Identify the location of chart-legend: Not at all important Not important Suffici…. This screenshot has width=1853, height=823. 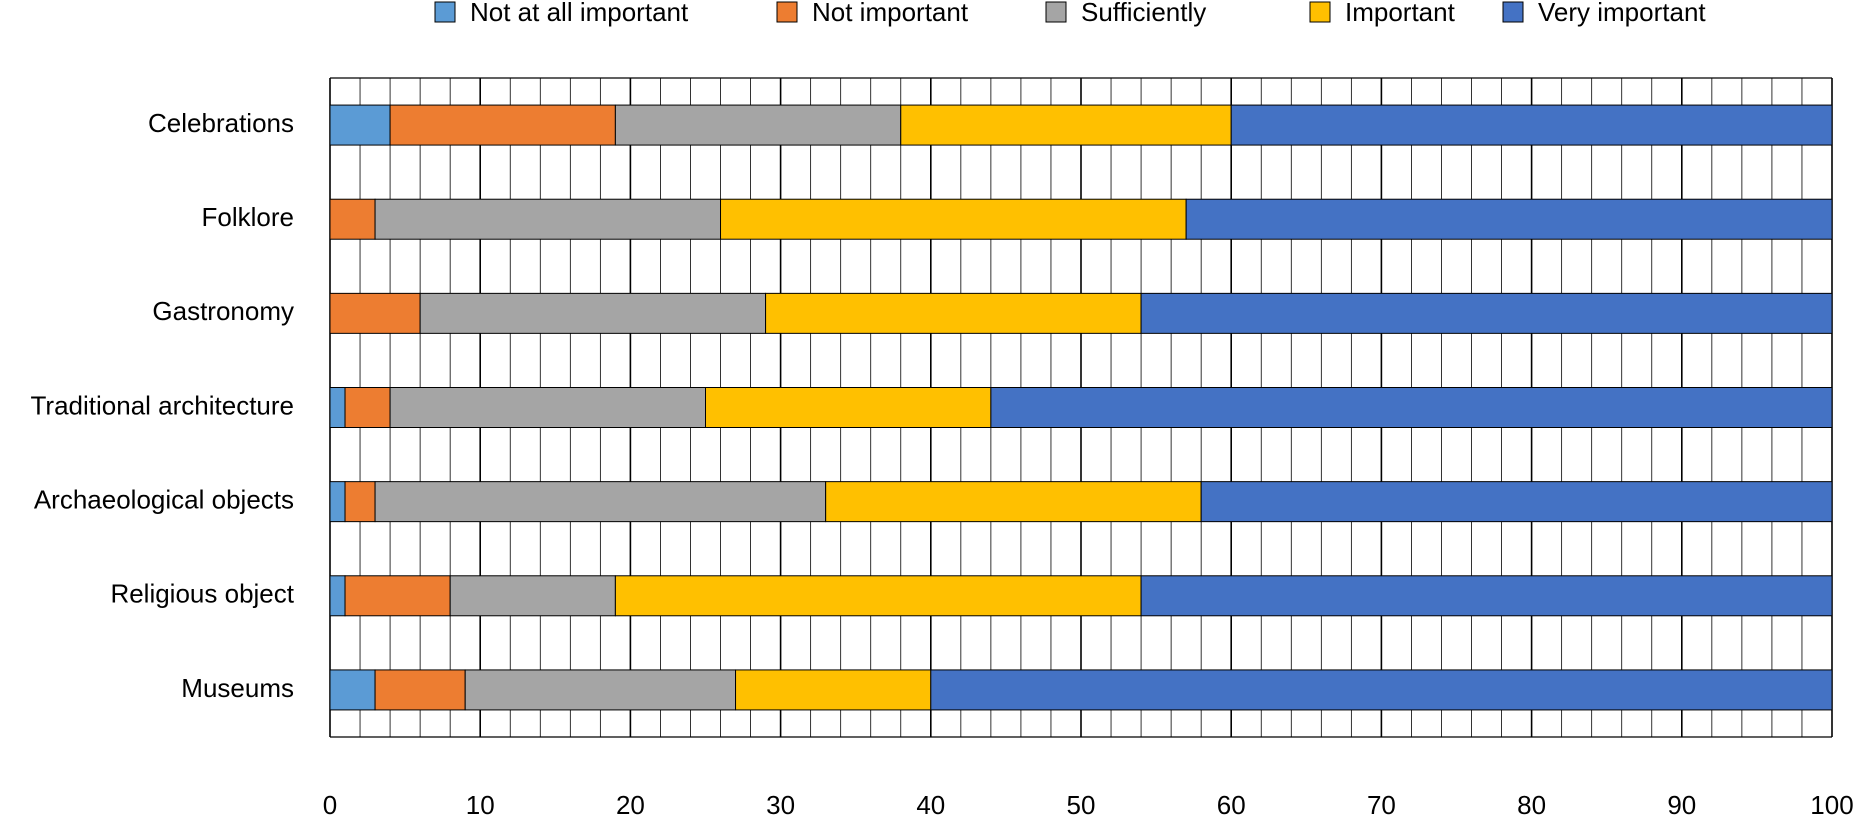
(1070, 13).